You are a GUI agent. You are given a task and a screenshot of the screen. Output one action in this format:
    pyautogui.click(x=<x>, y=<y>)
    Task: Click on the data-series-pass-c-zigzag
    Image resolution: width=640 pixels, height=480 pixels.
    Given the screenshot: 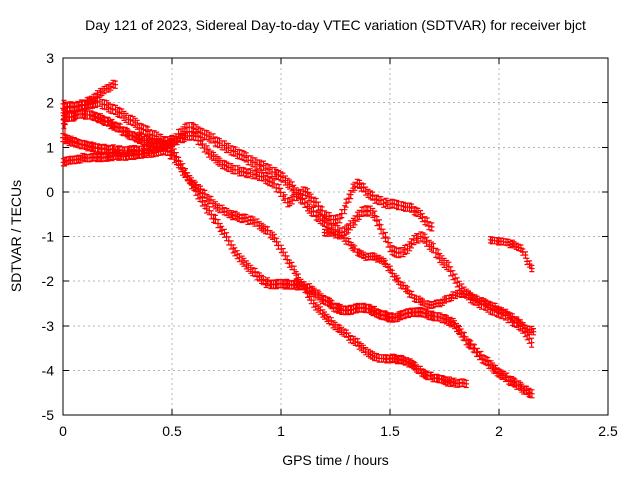 What is the action you would take?
    pyautogui.click(x=247, y=181)
    